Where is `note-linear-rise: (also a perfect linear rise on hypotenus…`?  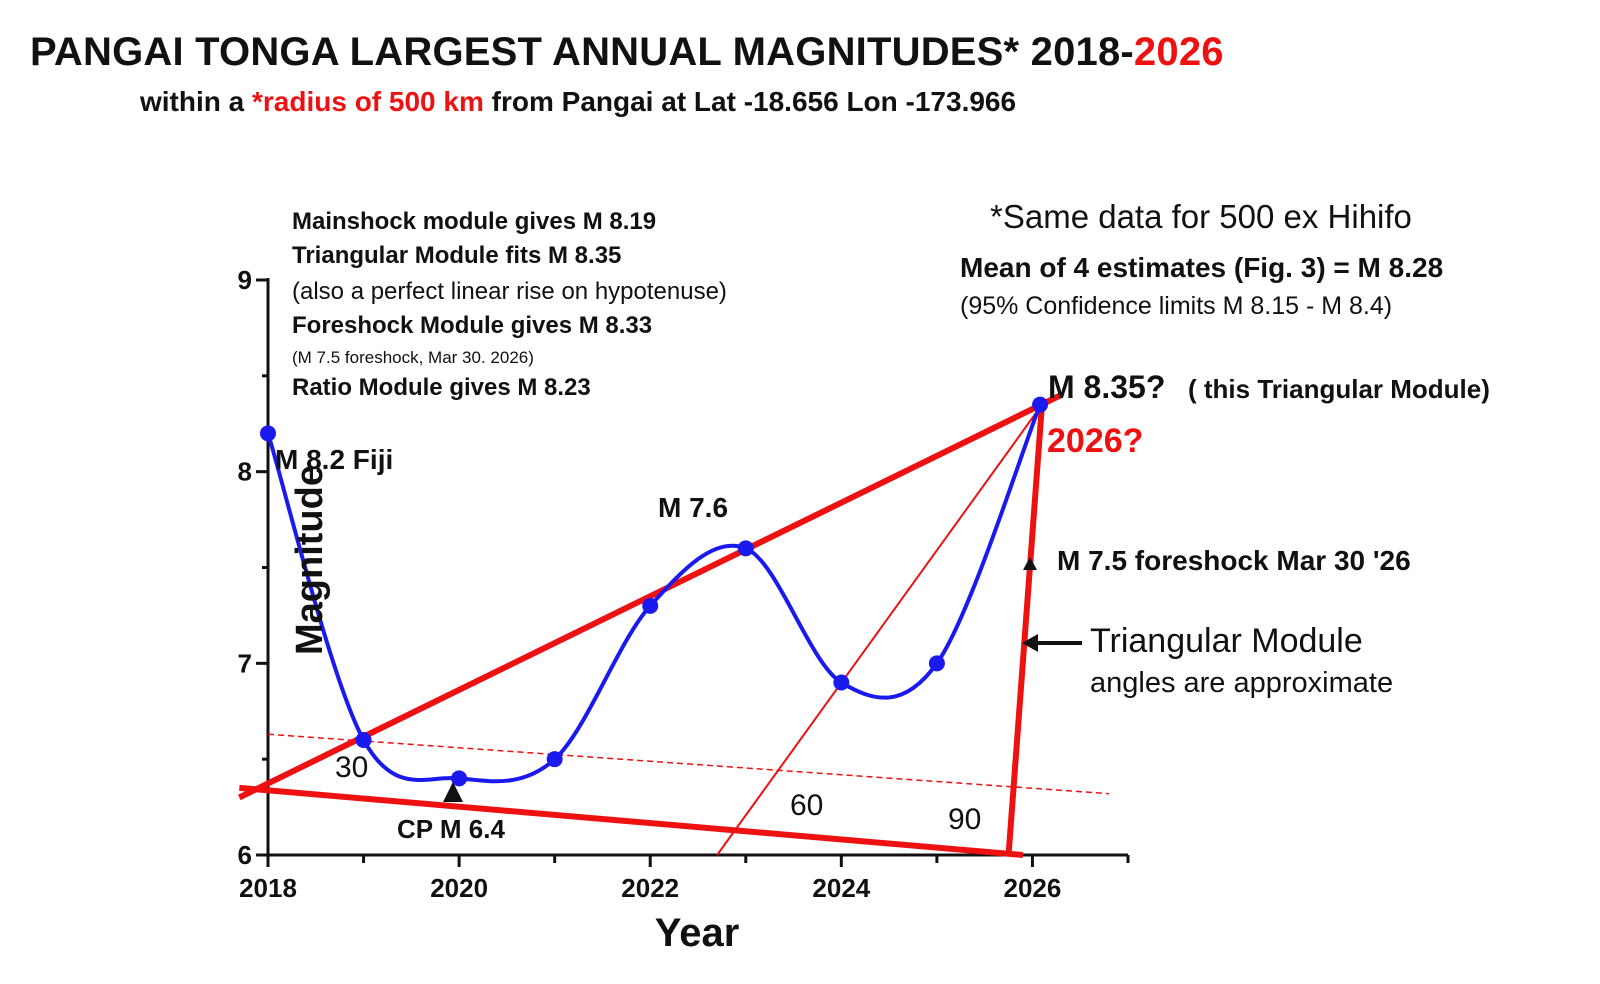
note-linear-rise: (also a perfect linear rise on hypotenus… is located at coordinates (509, 291).